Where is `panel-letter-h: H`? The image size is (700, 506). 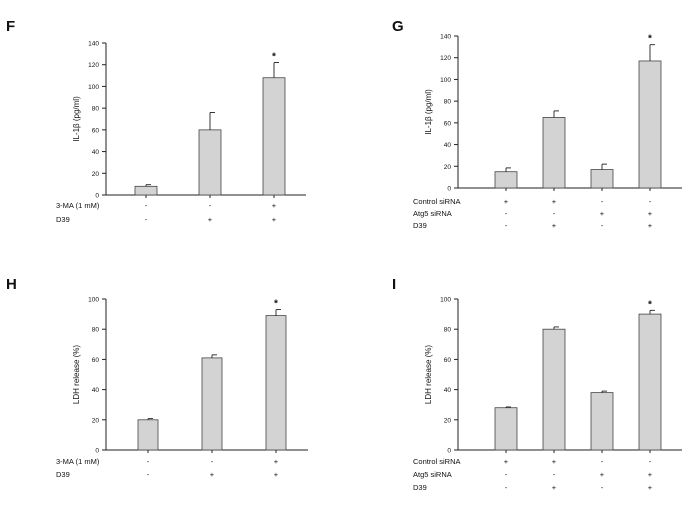
panel-letter-h: H is located at coordinates (11, 284).